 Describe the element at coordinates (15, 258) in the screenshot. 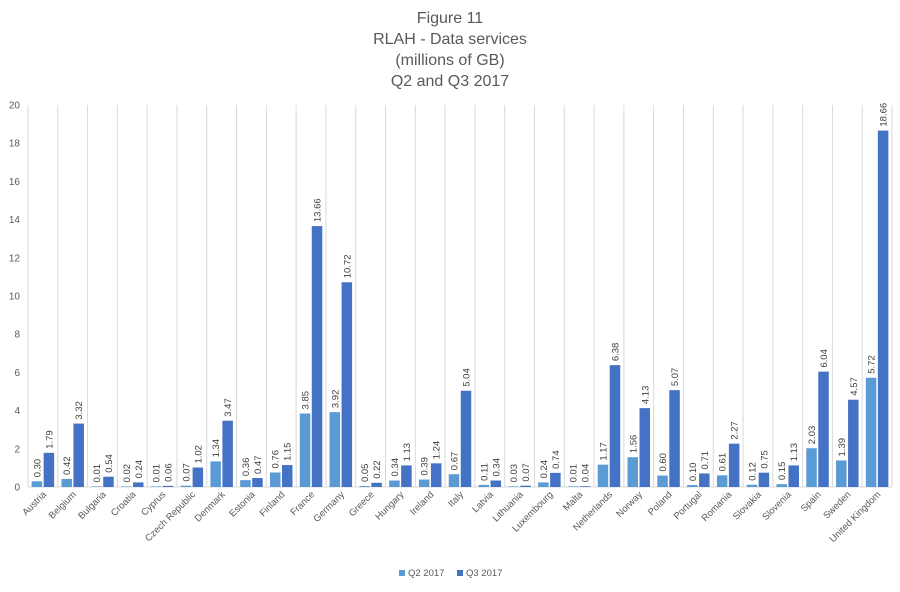

I see `y-tick-label: 12` at that location.